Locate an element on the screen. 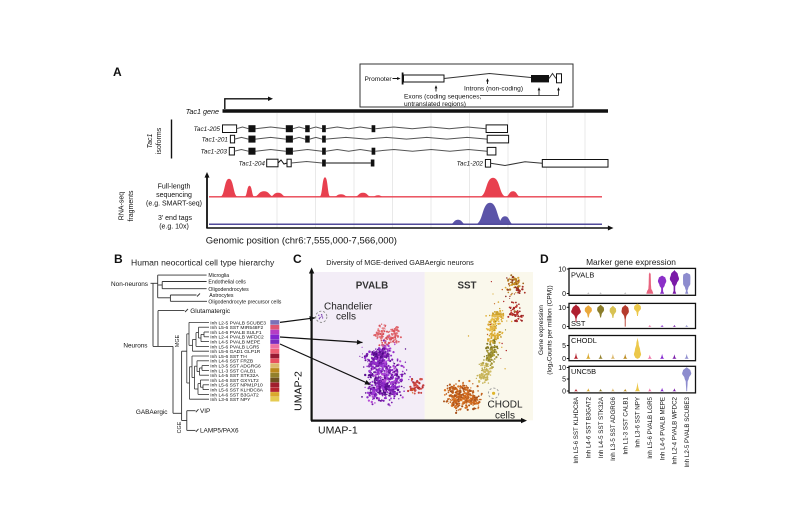 This screenshot has height=505, width=800. svg-text: MGE is located at coordinates (178, 340).